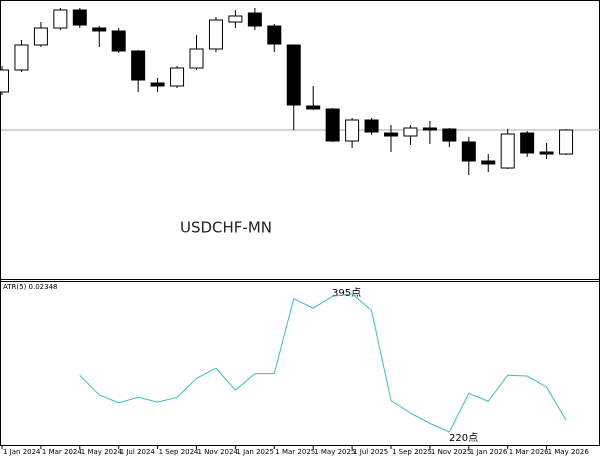  Describe the element at coordinates (451, 452) in the screenshot. I see `x-tick-label: 1 Nov 2025` at that location.